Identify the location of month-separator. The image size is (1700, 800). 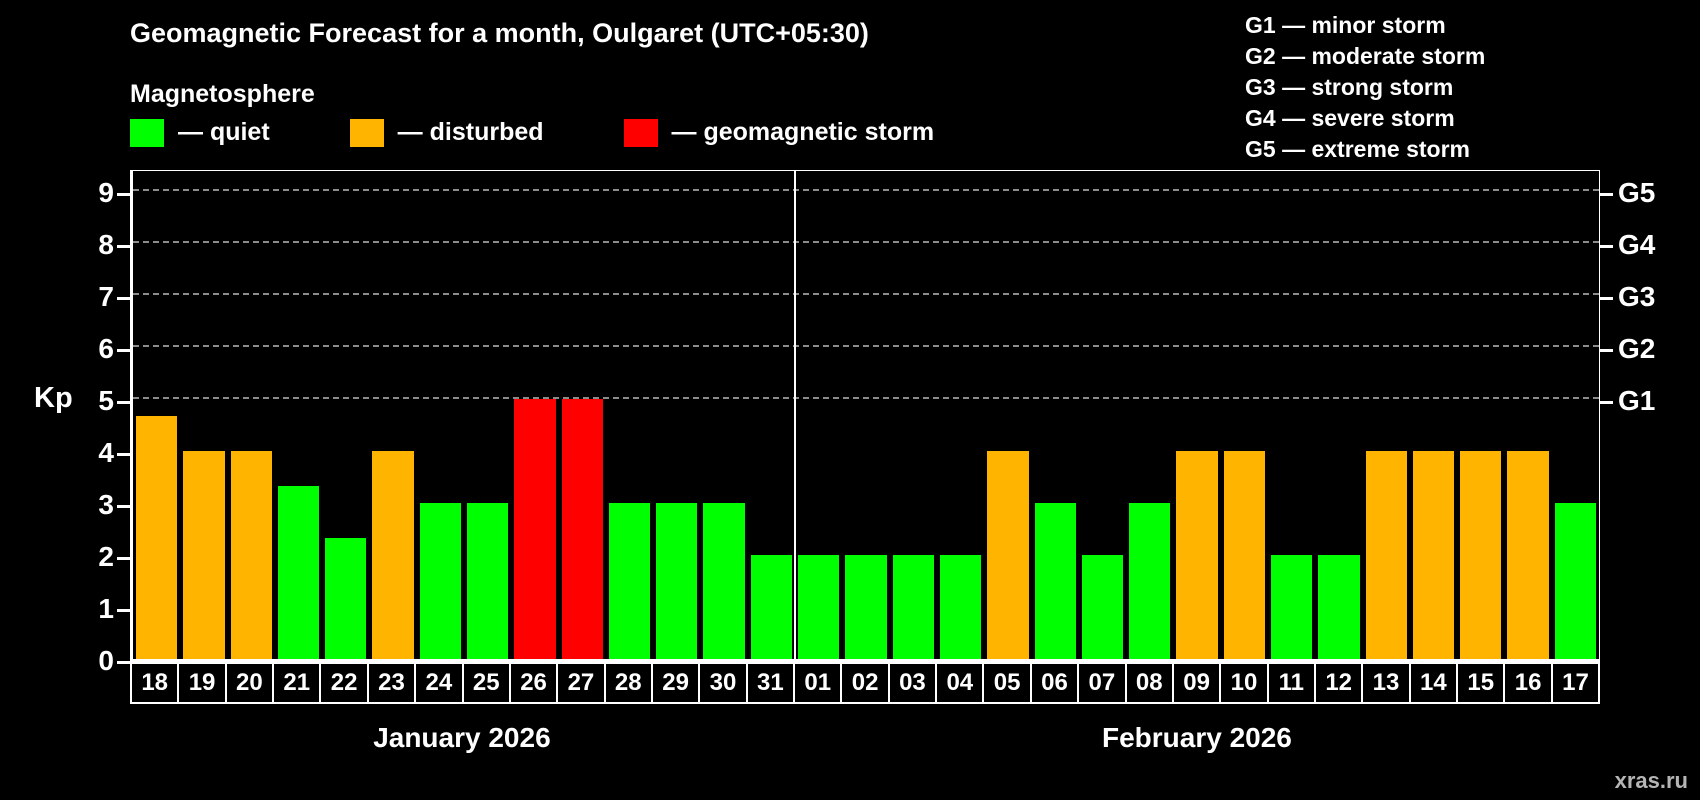
(795, 415).